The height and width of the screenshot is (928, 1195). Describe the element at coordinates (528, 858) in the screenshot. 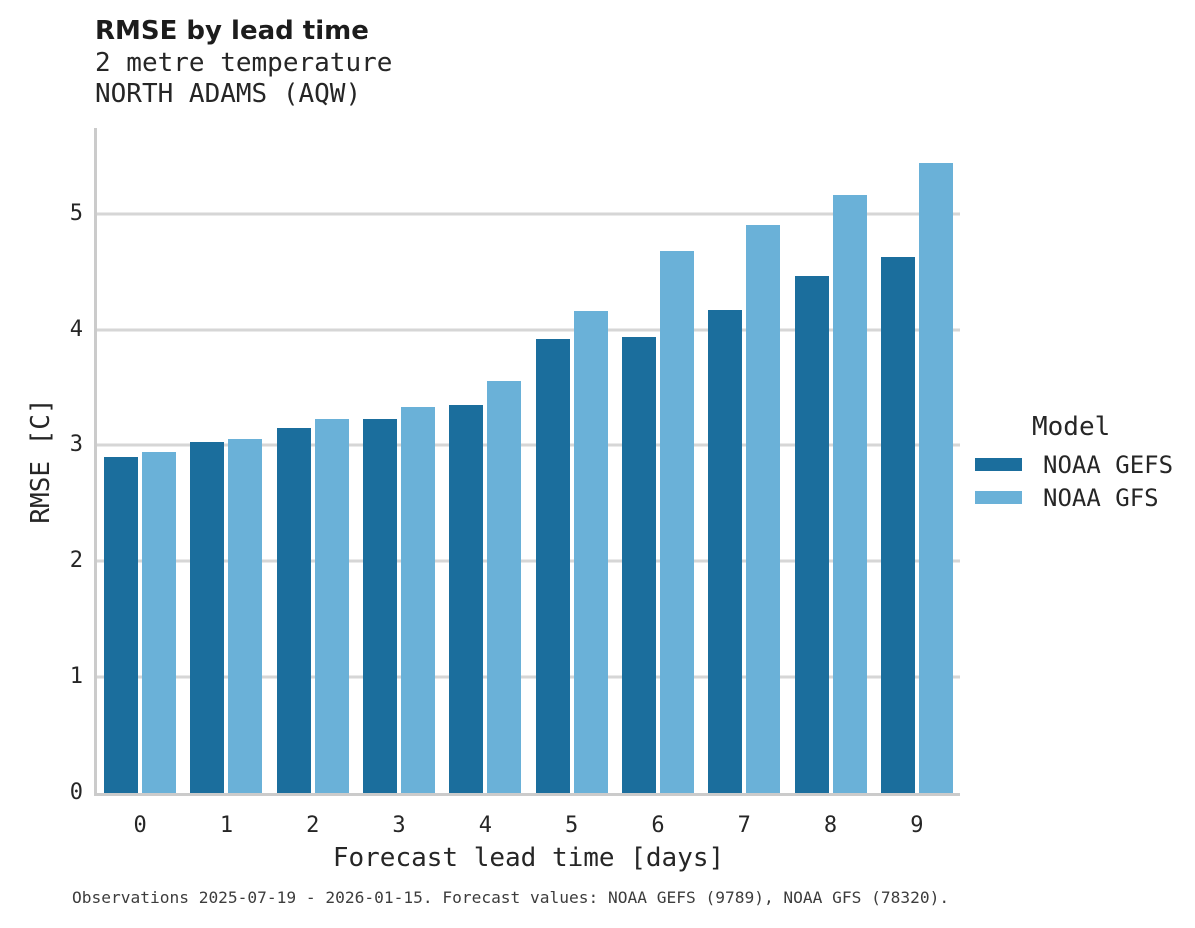

I see `x-axis-label: Forecast lead time [days]` at that location.